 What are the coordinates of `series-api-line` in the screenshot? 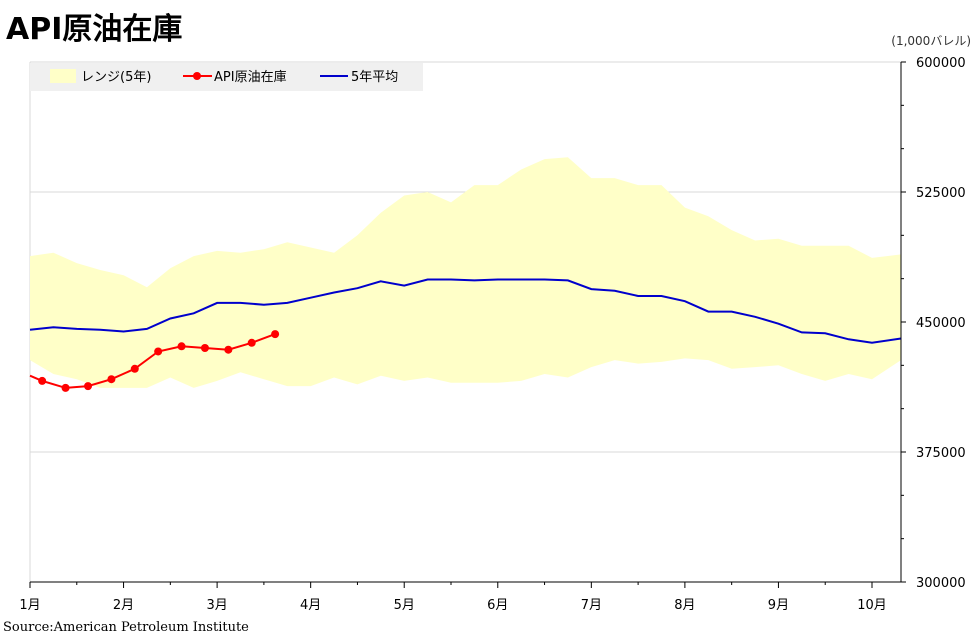 It's located at (152, 361).